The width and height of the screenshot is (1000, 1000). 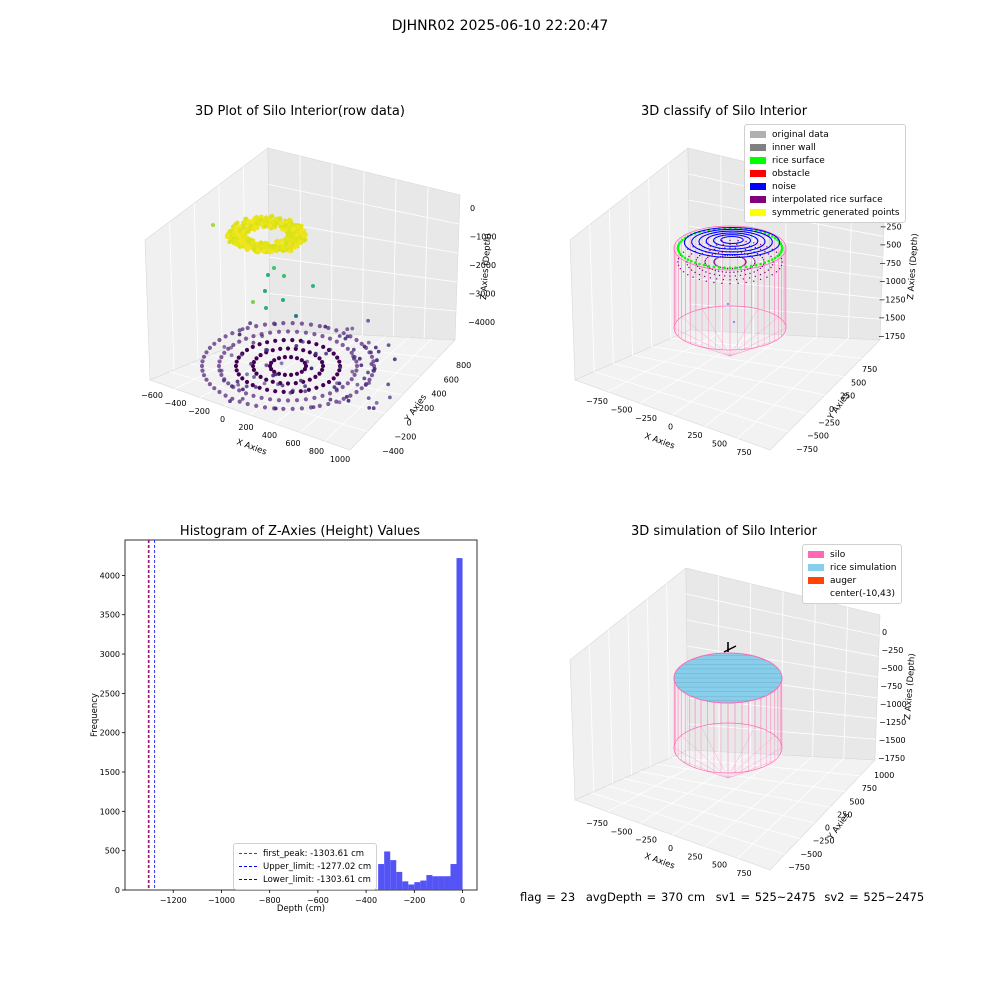 What do you see at coordinates (387, 870) in the screenshot?
I see `histogram-bar` at bounding box center [387, 870].